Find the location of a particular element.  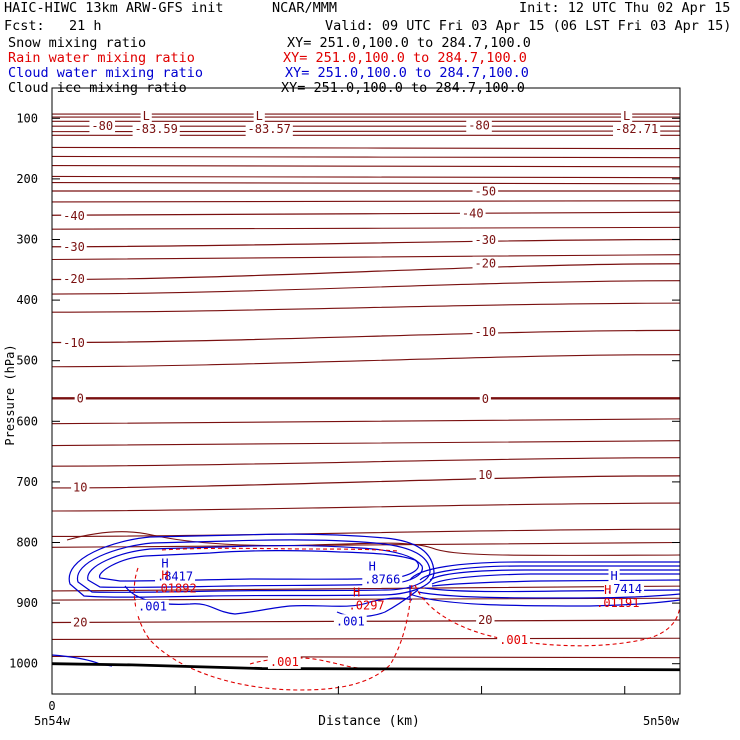

x-end-label-left: 5n54w is located at coordinates (52, 721).